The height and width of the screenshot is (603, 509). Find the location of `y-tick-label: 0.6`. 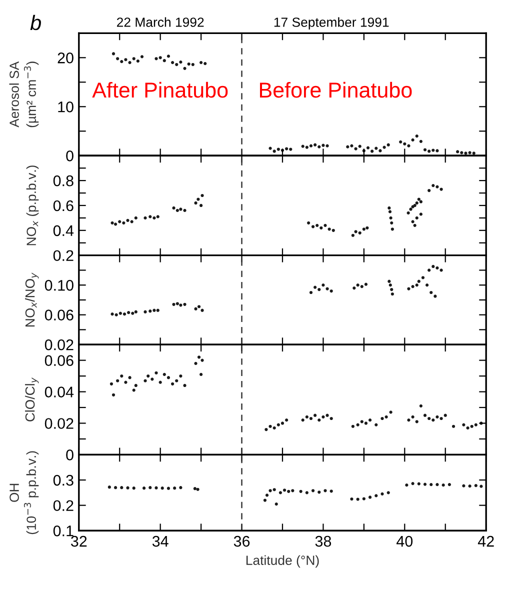

y-tick-label: 0.6 is located at coordinates (63, 206).